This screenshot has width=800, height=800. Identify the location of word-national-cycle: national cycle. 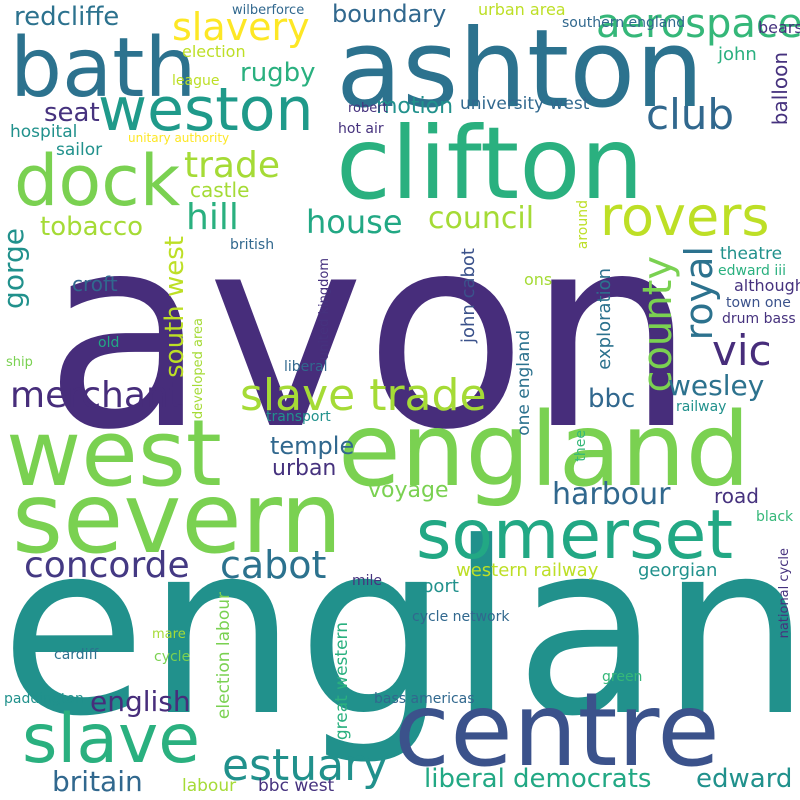
(784, 593).